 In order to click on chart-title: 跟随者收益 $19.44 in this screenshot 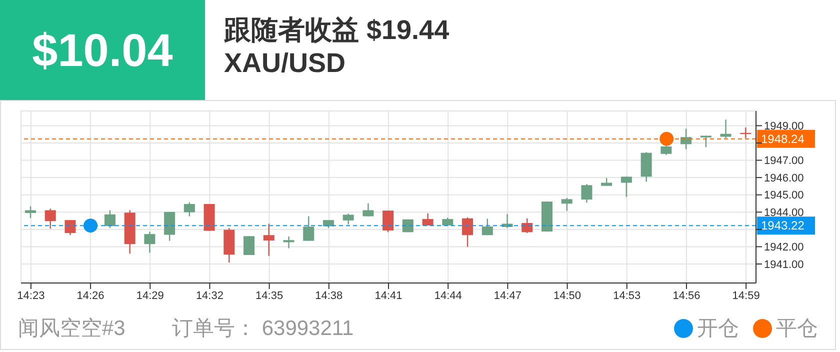, I will do `click(337, 30)`.